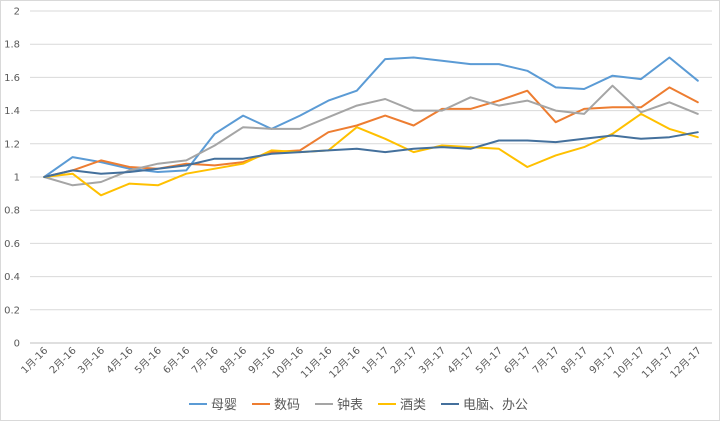 This screenshot has height=421, width=720. What do you see at coordinates (92, 361) in the screenshot?
I see `x-tick-label: 3月-16` at bounding box center [92, 361].